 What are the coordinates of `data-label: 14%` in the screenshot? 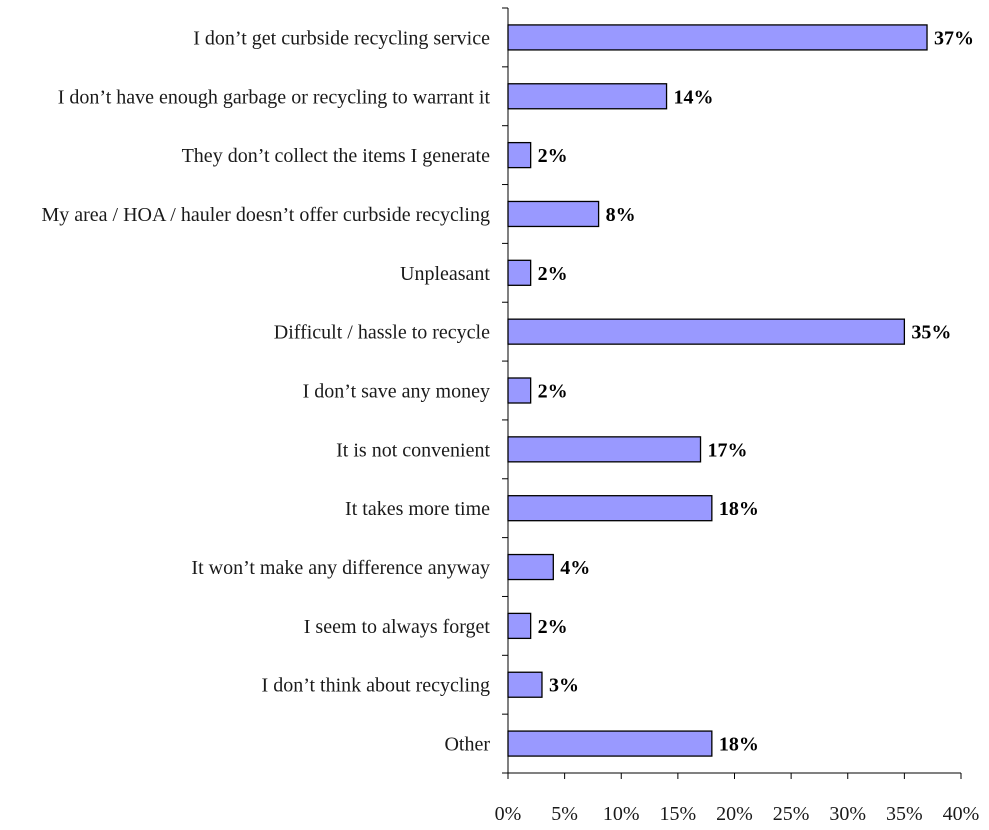 It's located at (694, 97).